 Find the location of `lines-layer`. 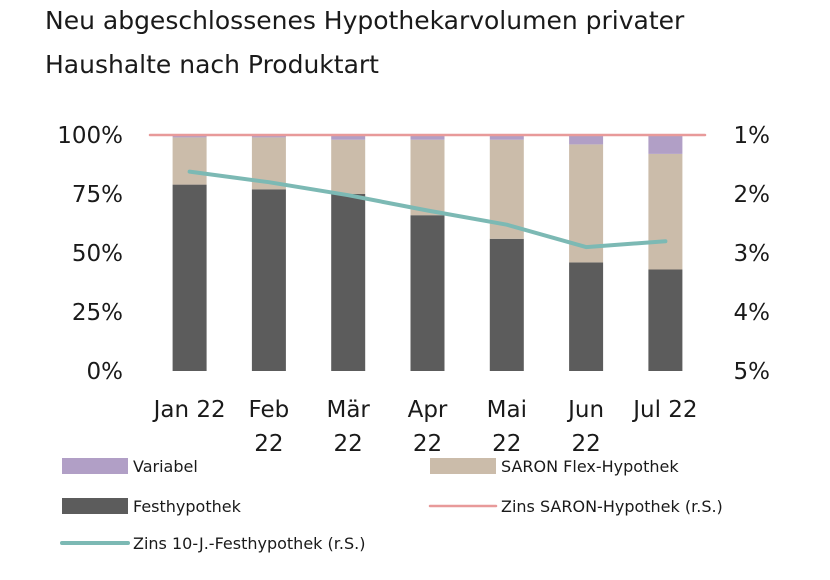

lines-layer is located at coordinates (427, 191).